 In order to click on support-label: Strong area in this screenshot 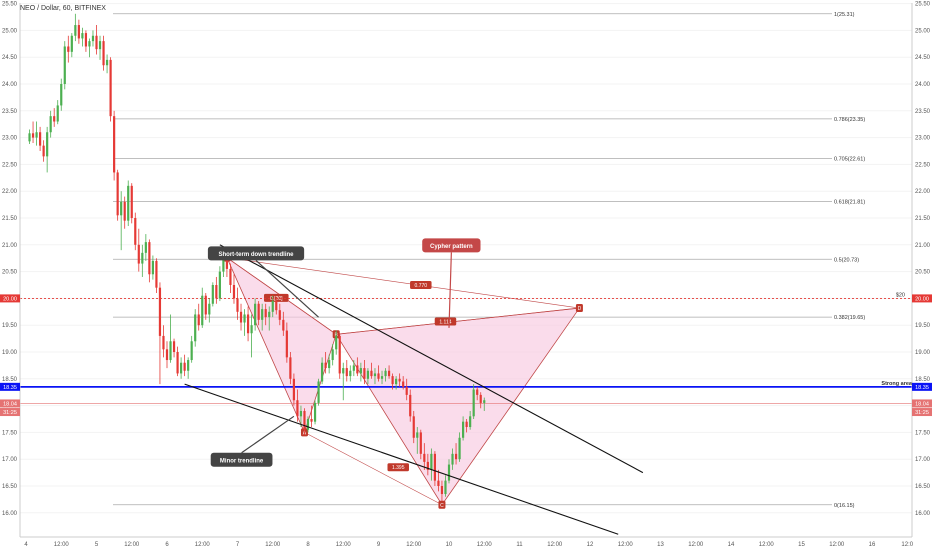, I will do `click(897, 384)`.